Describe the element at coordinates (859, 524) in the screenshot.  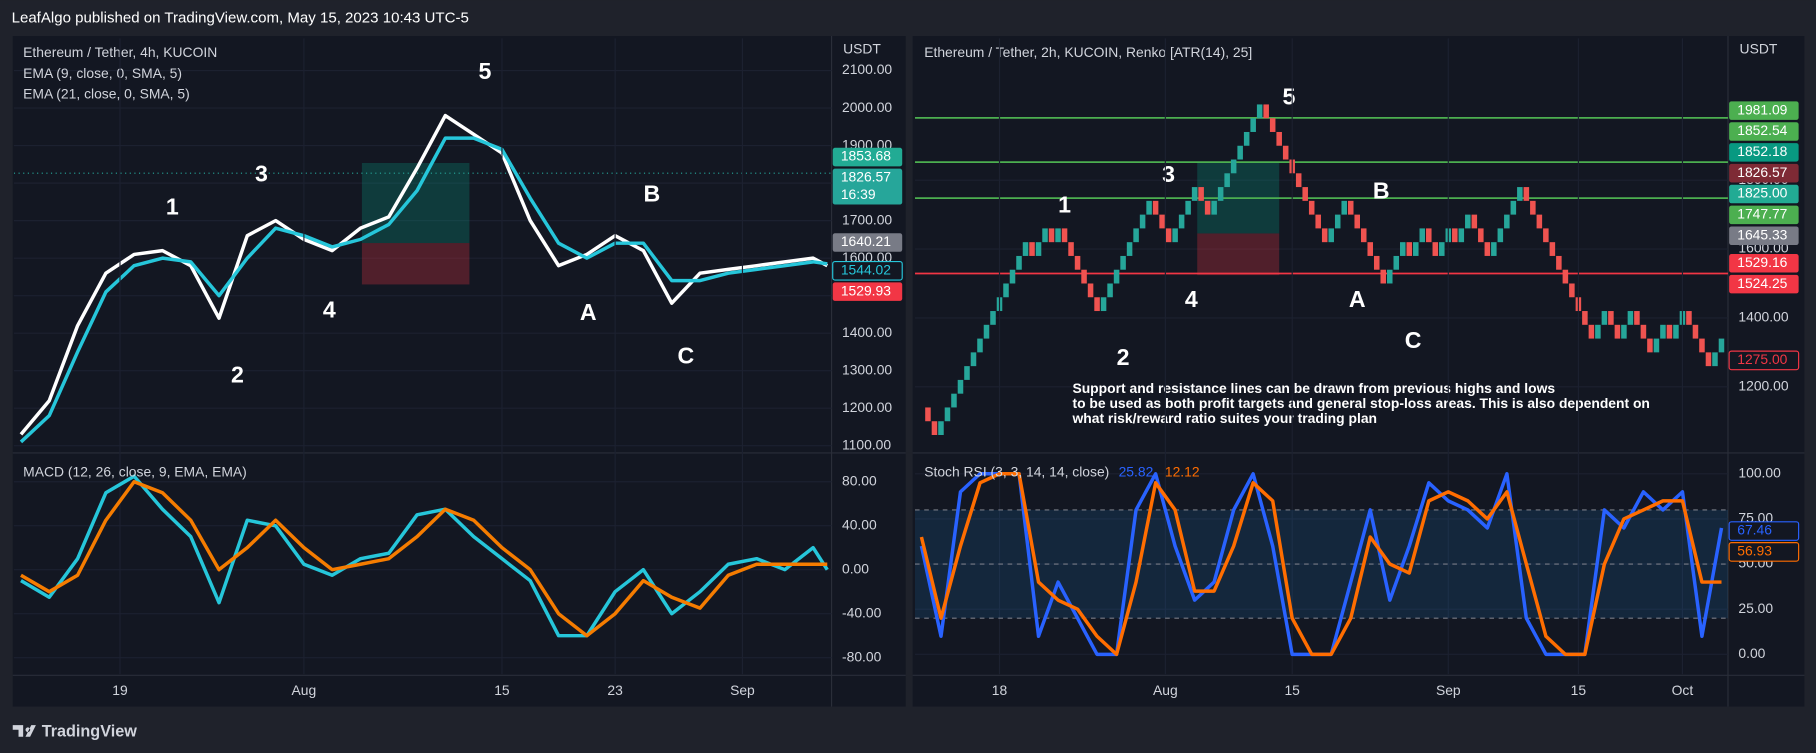
I see `y-tick-label: 40.00` at that location.